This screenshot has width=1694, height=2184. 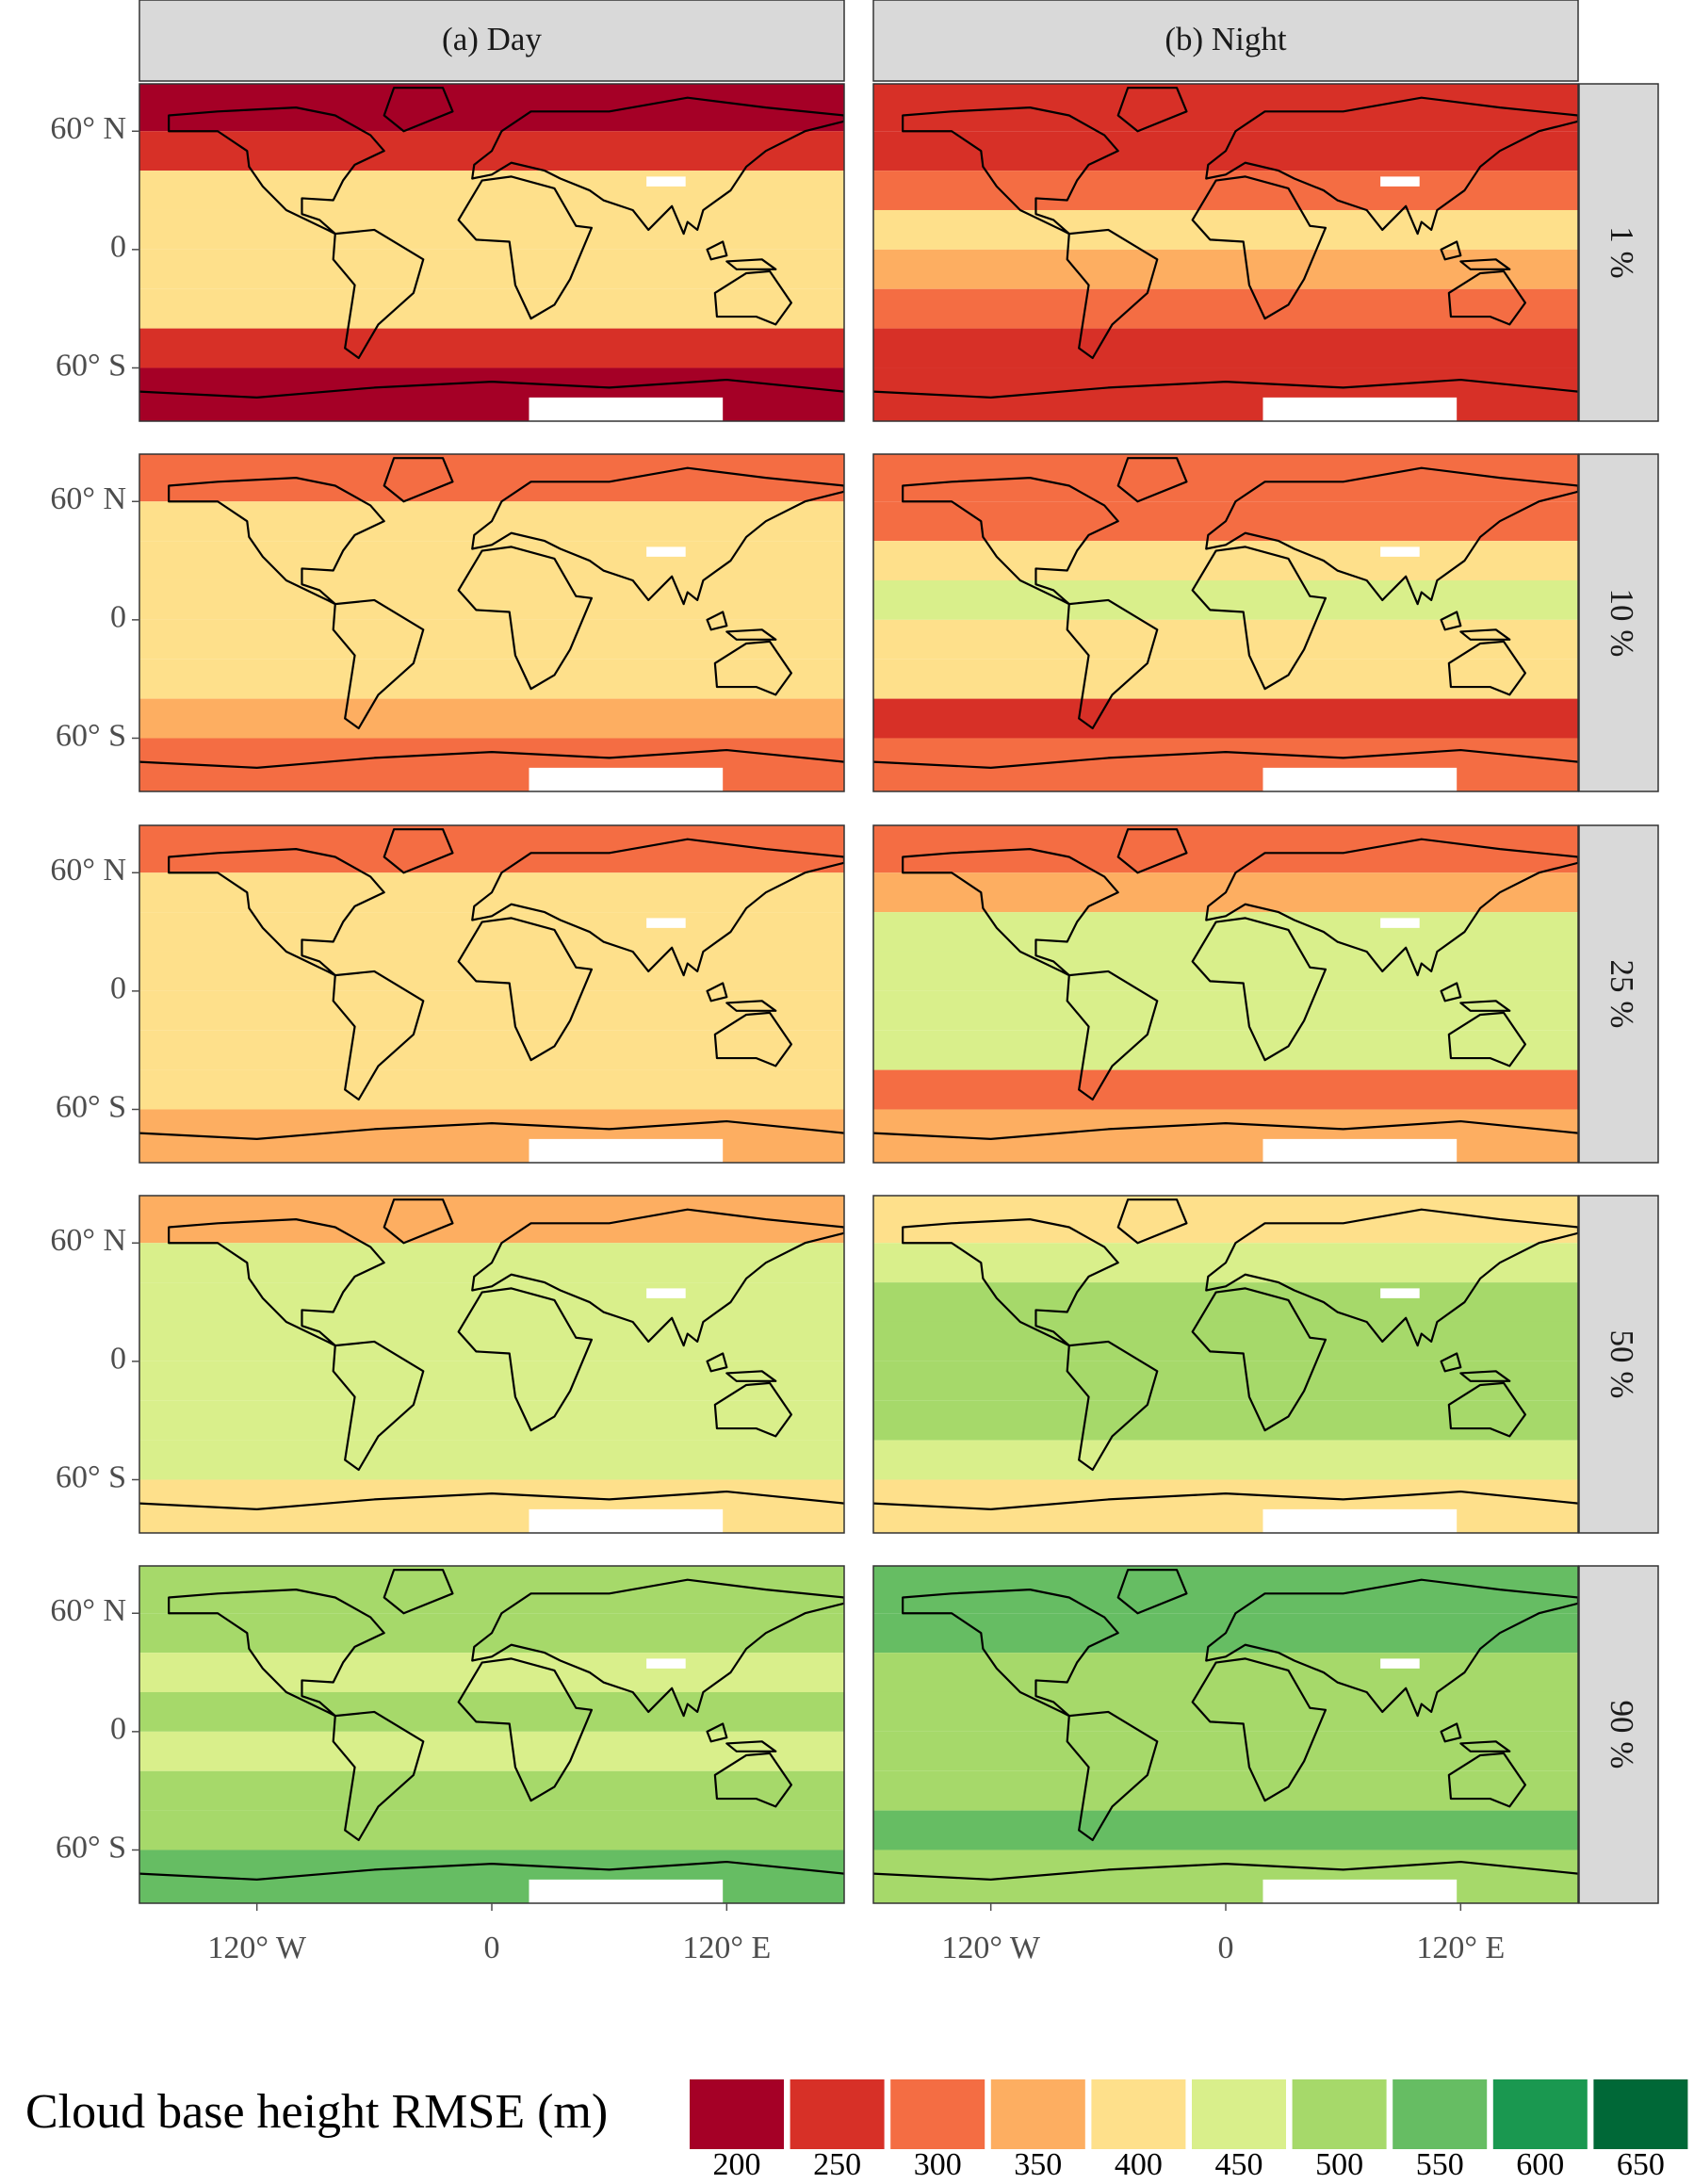 What do you see at coordinates (1038, 2164) in the screenshot?
I see `legend-label: 350` at bounding box center [1038, 2164].